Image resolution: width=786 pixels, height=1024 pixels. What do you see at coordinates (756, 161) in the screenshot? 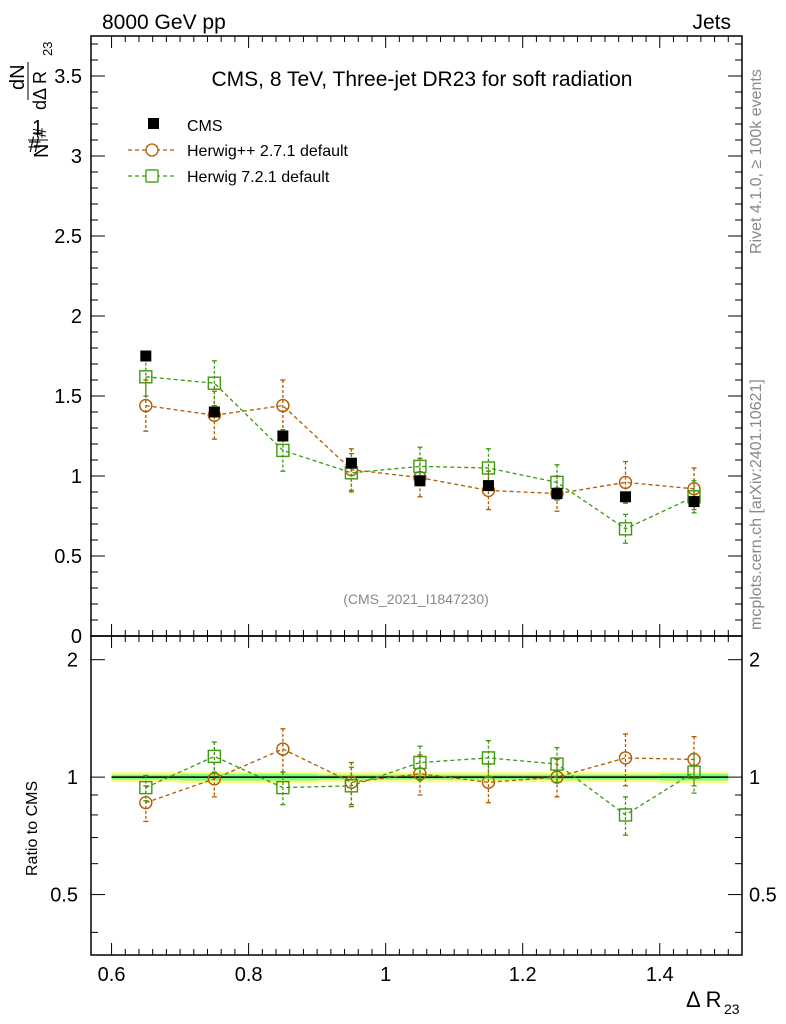
I see `rivet-version-label: Rivet 4.1.0, ≥ 100k events` at bounding box center [756, 161].